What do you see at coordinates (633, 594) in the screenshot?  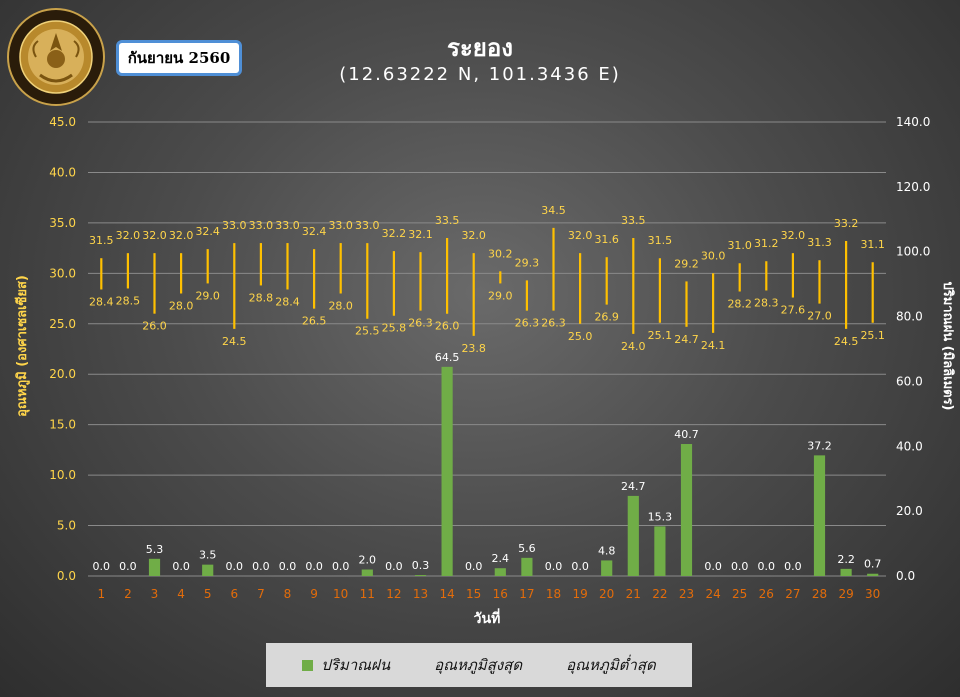 I see `day-tick-label: 21` at bounding box center [633, 594].